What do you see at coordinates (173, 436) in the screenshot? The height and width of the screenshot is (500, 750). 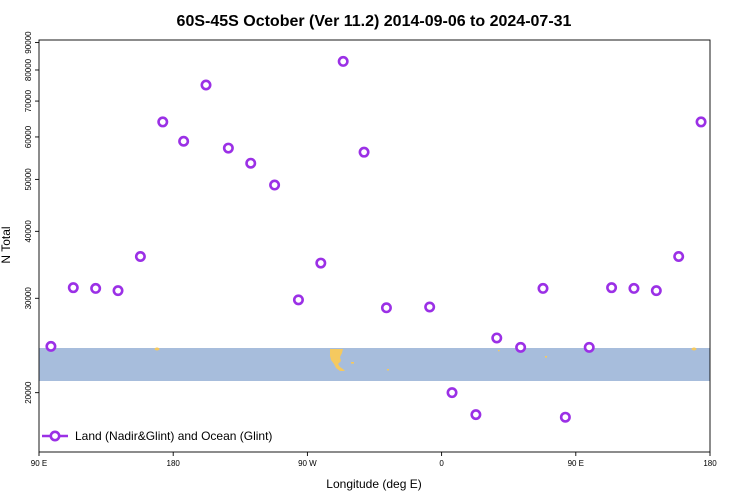 I see `legend-label: Land (Nadir&Glint) and Ocean (Glint)` at bounding box center [173, 436].